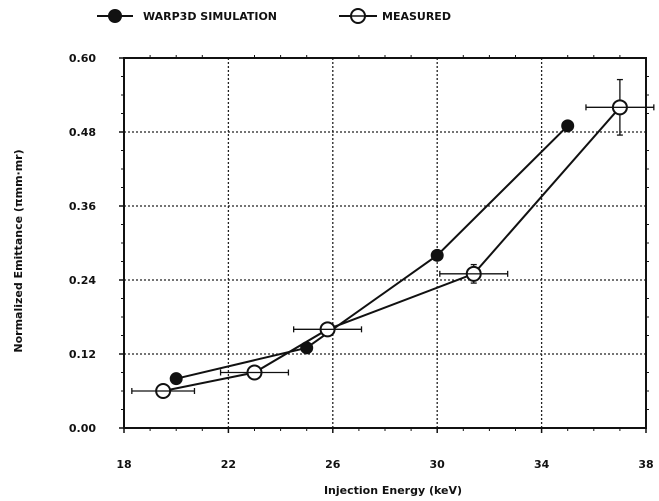  I want to click on legend-item-measured: MEASURED, so click(395, 16).